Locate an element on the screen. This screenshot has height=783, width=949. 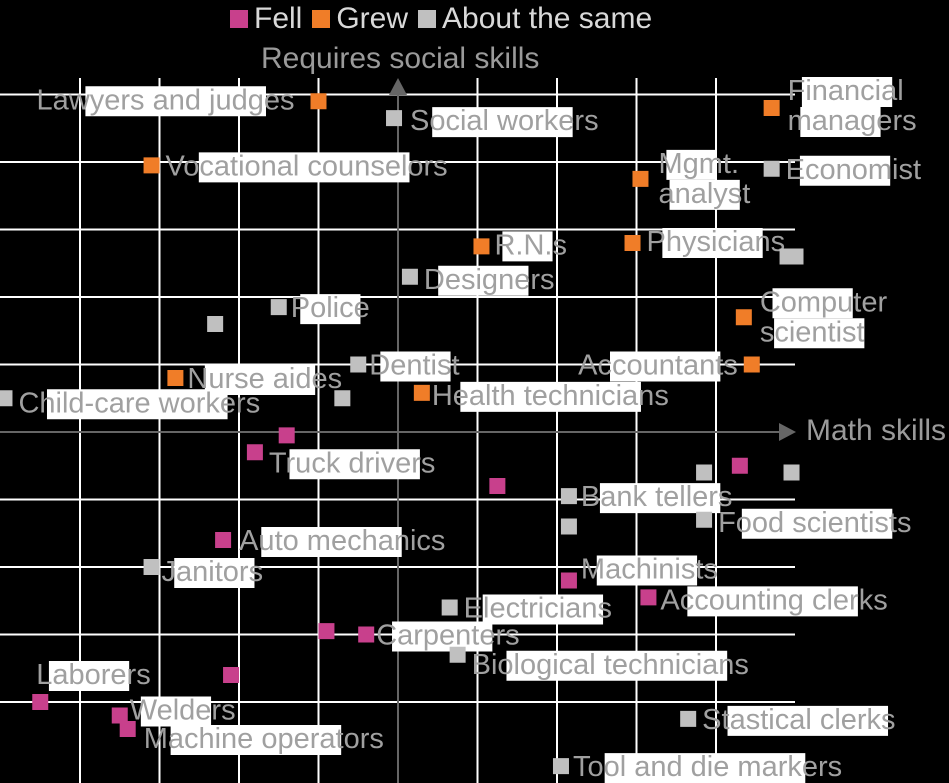
label-text: Accountants is located at coordinates (658, 366).